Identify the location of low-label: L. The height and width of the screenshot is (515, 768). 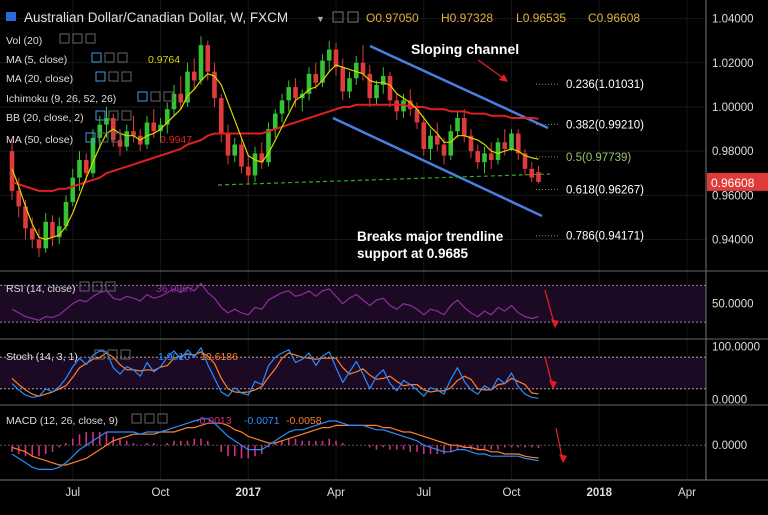
(519, 18).